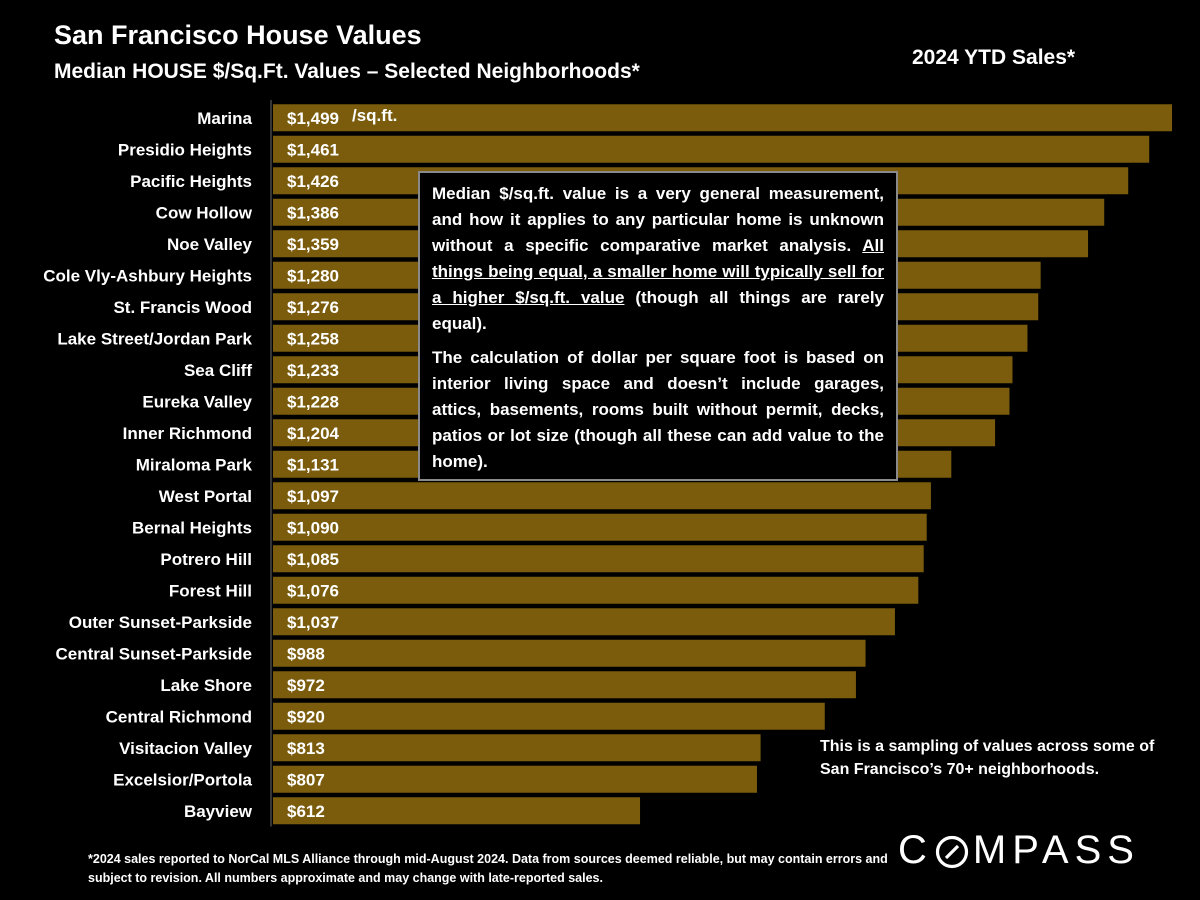 Image resolution: width=1200 pixels, height=900 pixels. What do you see at coordinates (185, 748) in the screenshot?
I see `category-label: Visitacion Valley` at bounding box center [185, 748].